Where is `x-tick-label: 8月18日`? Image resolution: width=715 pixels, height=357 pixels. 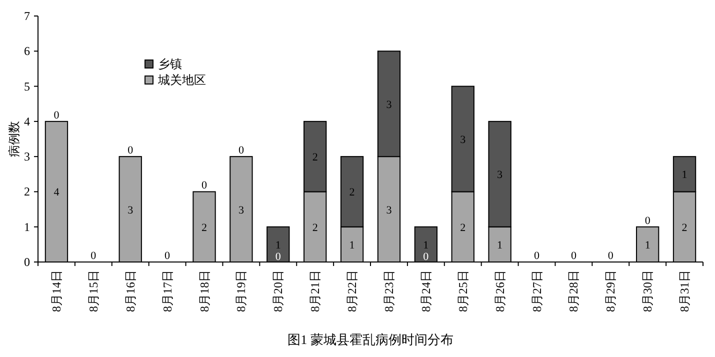 x-tick-label: 8月18日 is located at coordinates (204, 291).